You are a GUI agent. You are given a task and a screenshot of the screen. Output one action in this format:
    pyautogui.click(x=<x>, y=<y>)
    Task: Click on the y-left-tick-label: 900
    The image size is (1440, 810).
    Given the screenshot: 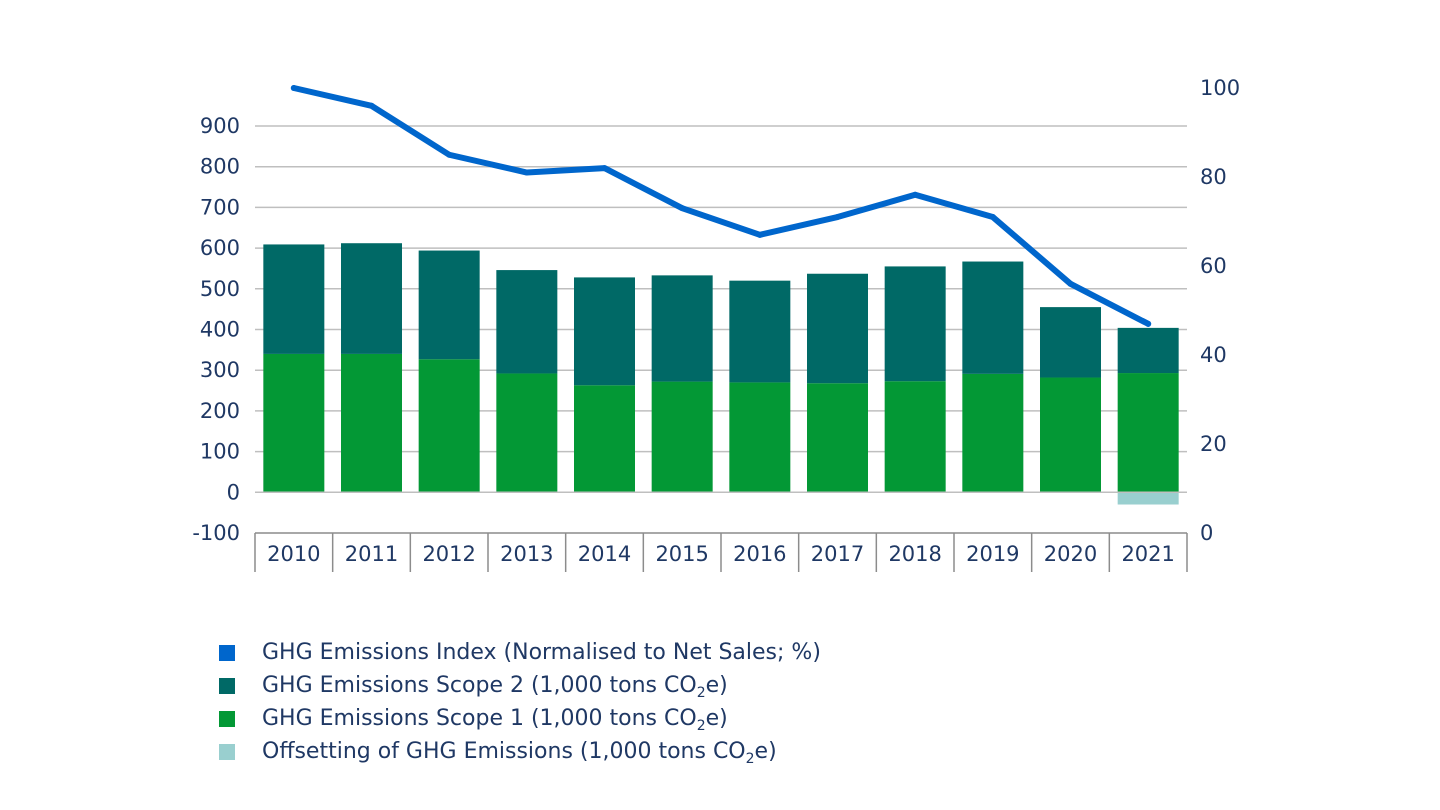 What is the action you would take?
    pyautogui.click(x=220, y=126)
    